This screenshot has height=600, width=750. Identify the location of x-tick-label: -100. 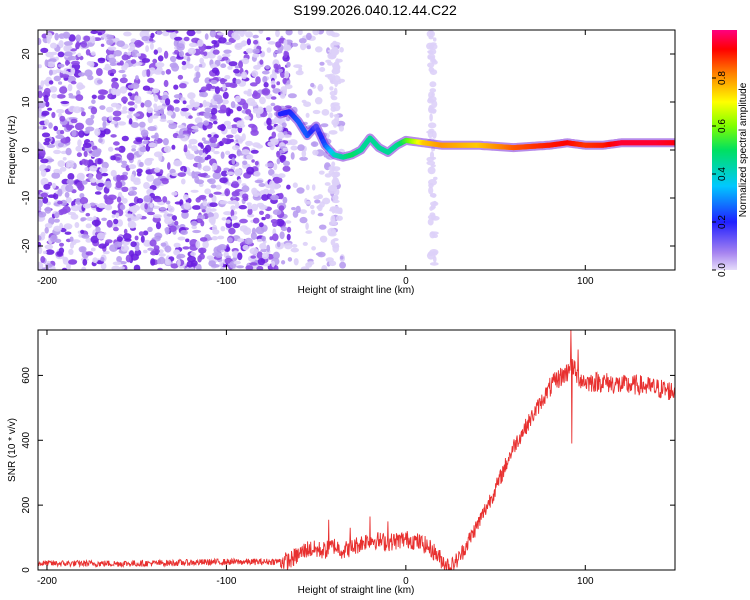
(226, 281).